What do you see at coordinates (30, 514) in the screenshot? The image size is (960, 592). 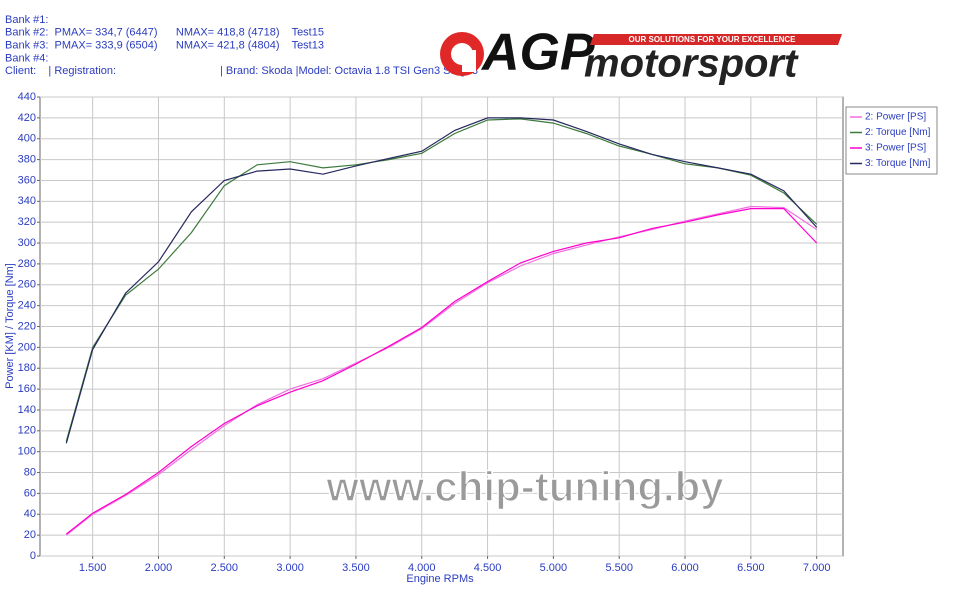 I see `y-tick-label: 40` at bounding box center [30, 514].